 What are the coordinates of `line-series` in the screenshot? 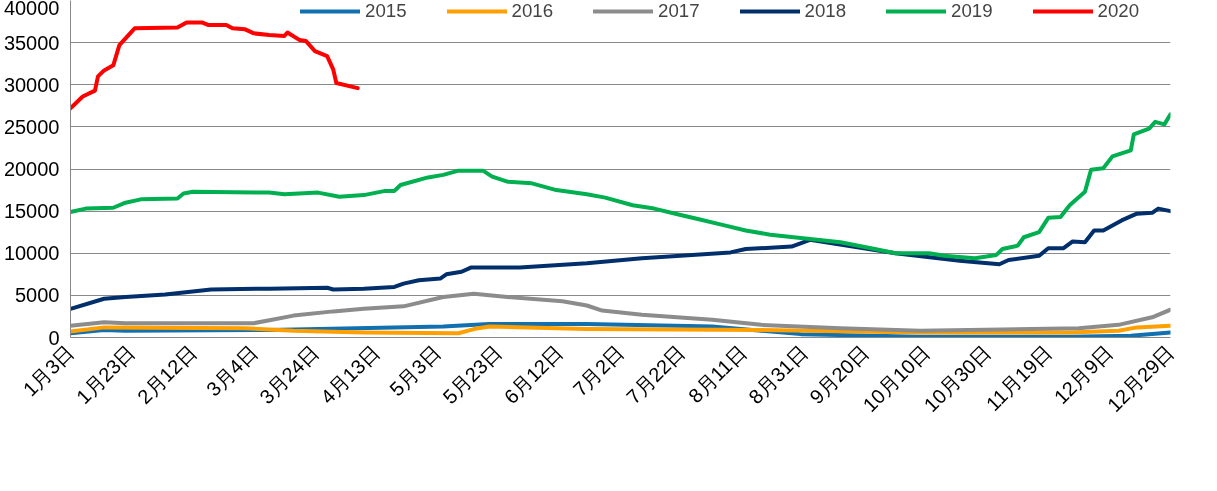 It's located at (215, 65).